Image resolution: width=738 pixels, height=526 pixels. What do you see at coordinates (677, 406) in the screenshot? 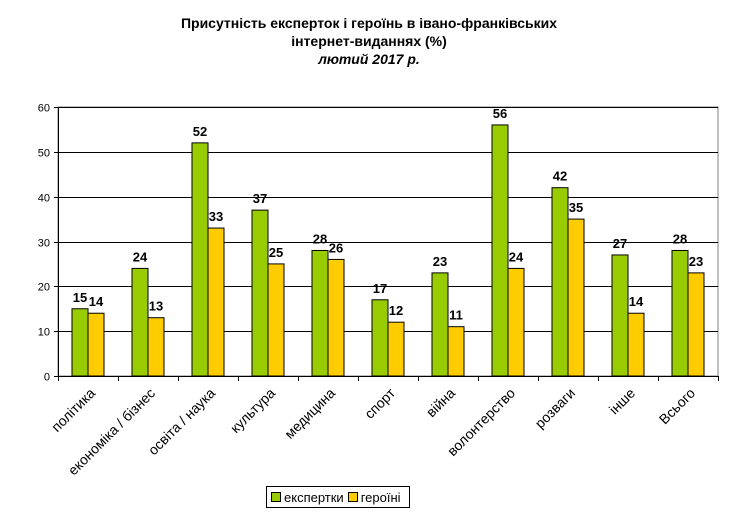
I see `category-label: Всього` at bounding box center [677, 406].